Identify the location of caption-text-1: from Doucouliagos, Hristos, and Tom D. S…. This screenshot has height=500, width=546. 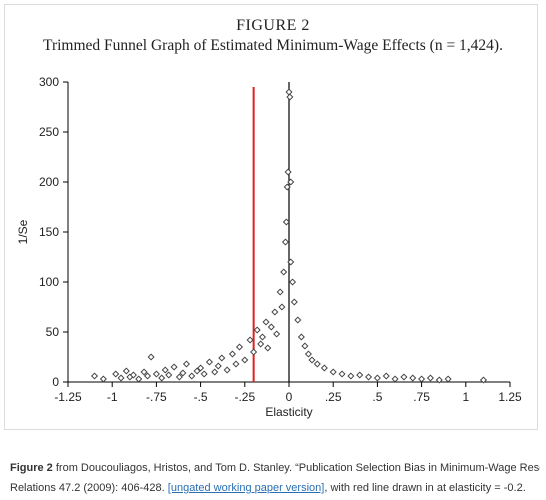
(296, 468).